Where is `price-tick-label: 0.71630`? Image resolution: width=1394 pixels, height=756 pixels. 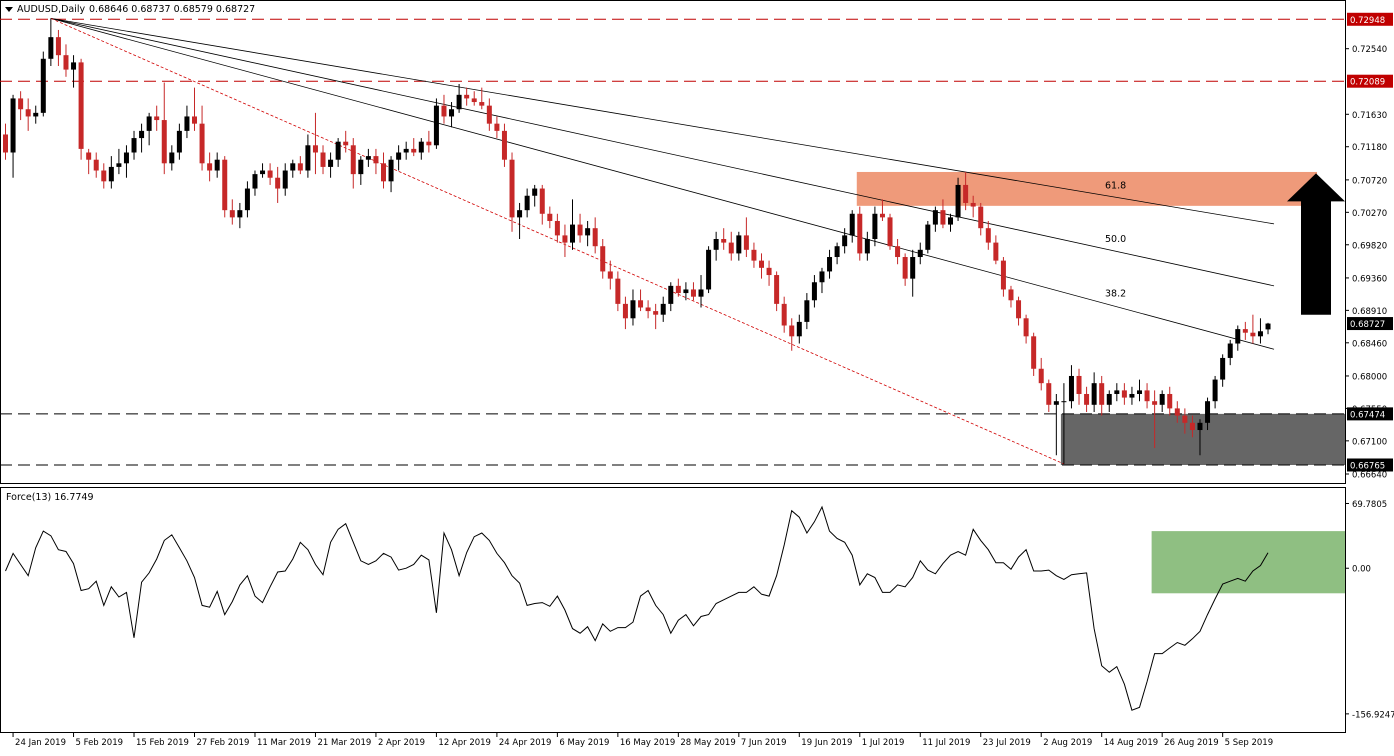
price-tick-label: 0.71630 is located at coordinates (1369, 116).